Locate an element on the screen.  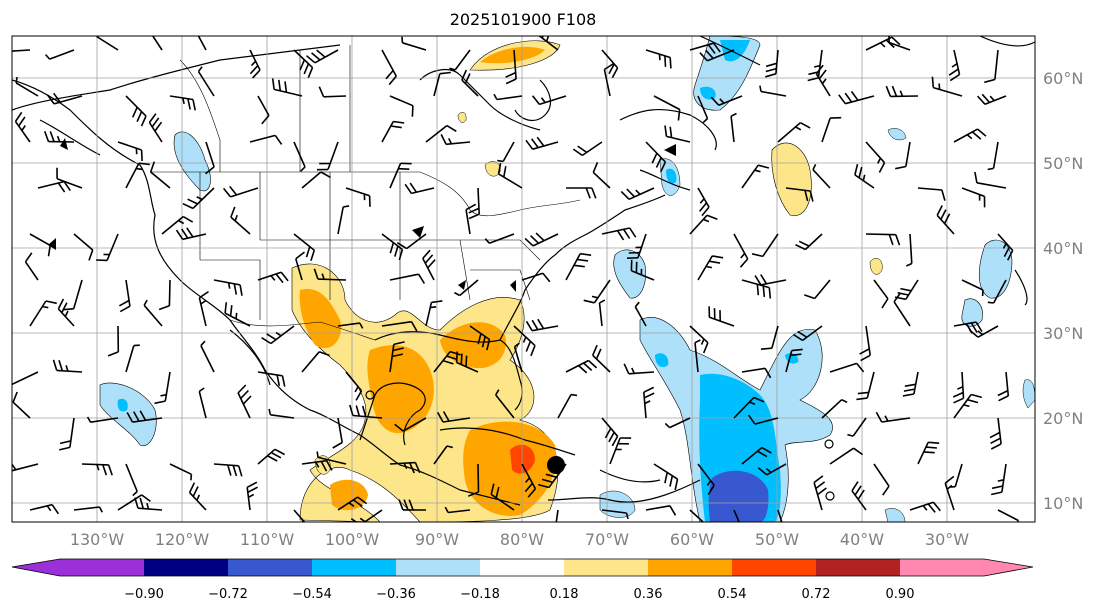
lon-tick-label: 80°W is located at coordinates (522, 539).